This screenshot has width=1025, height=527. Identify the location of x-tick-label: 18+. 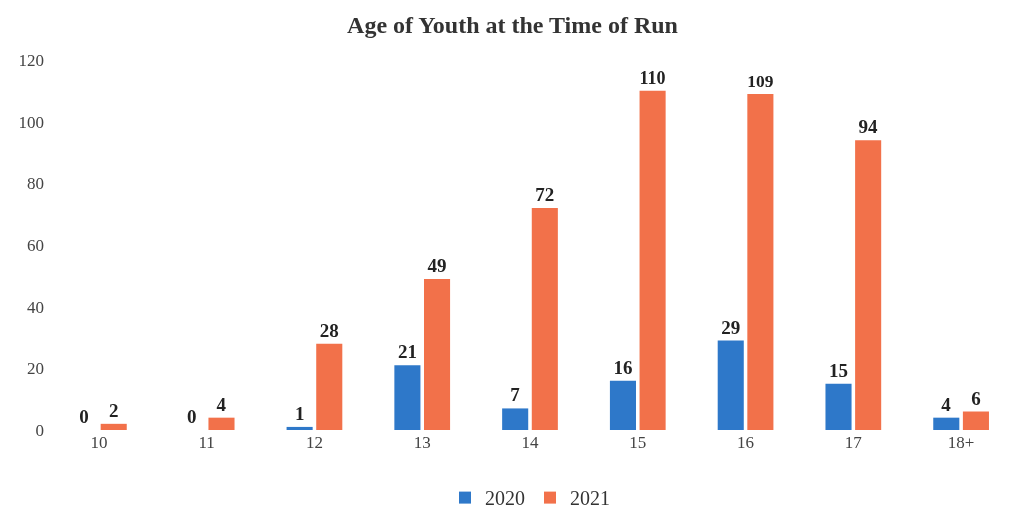
(961, 442).